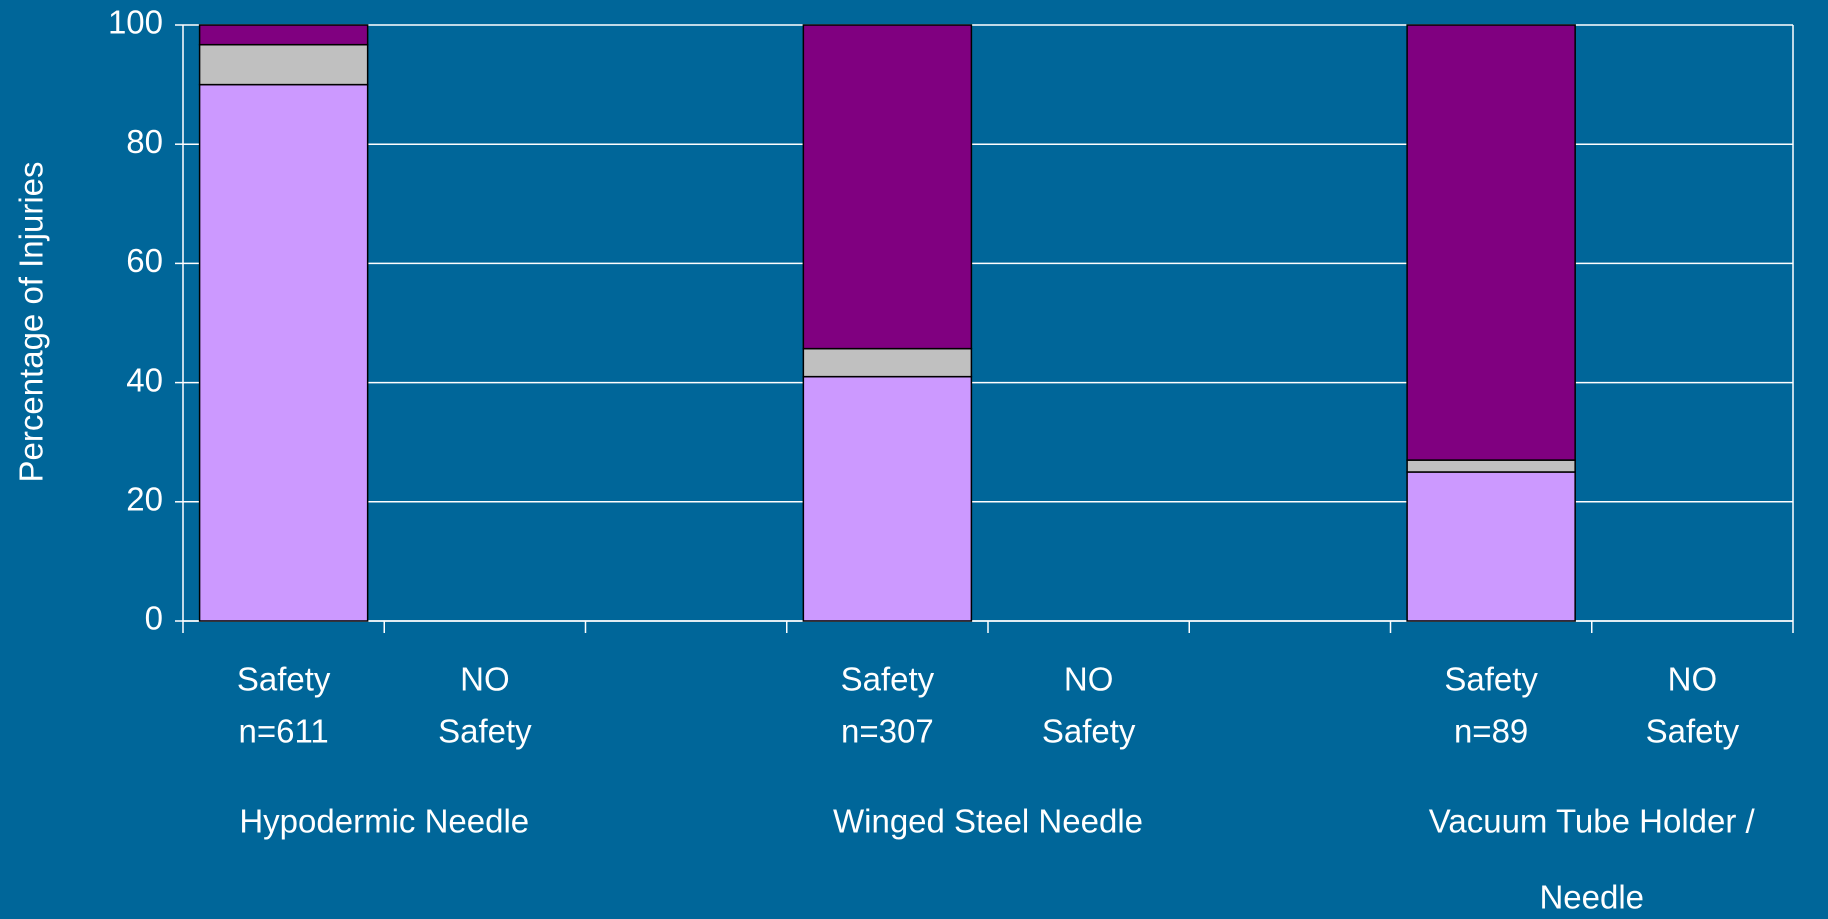 The image size is (1828, 919). What do you see at coordinates (31, 321) in the screenshot?
I see `y-axis-label: Percentage of Injuries` at bounding box center [31, 321].